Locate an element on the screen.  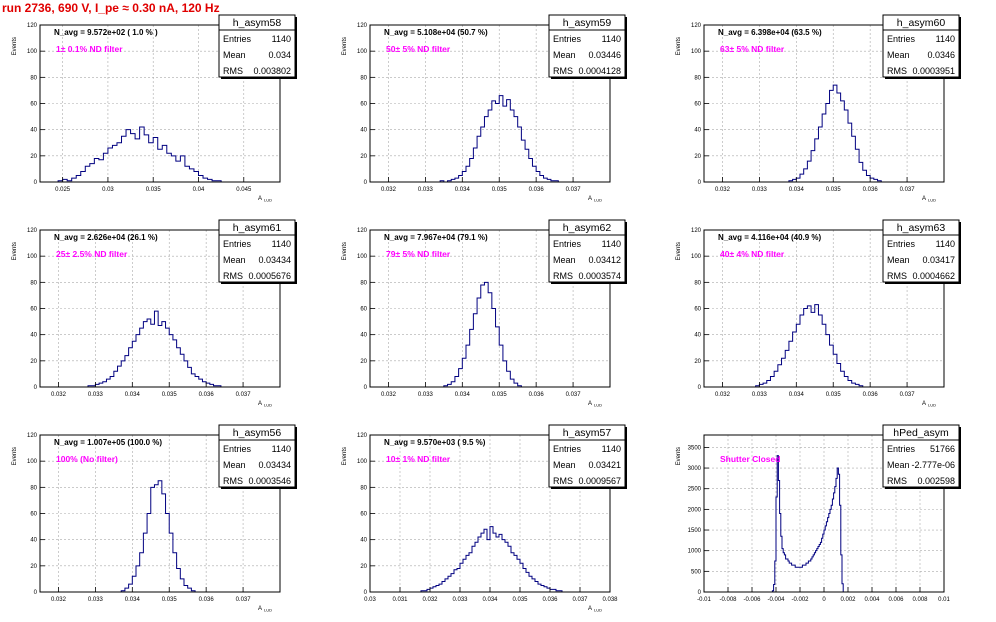
x-tick-label: 0.031 is located at coordinates (400, 600).